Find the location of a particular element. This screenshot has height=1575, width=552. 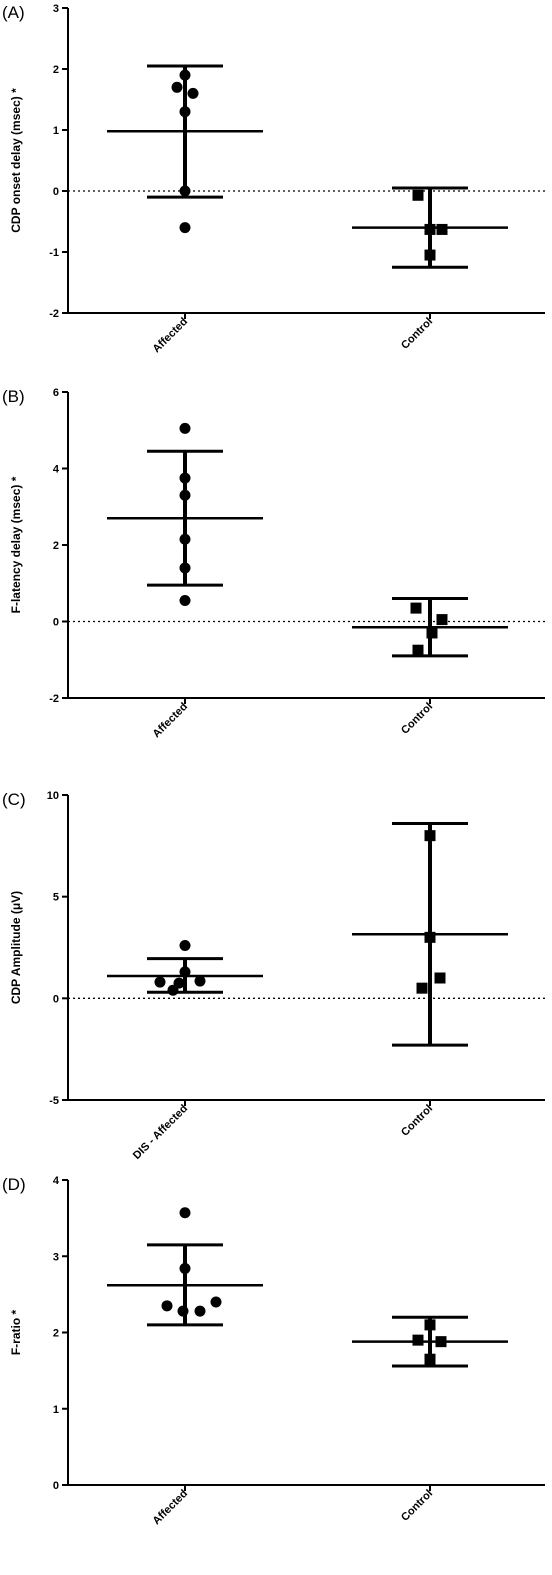

x-category-label: DIS - Affected is located at coordinates (160, 1132).